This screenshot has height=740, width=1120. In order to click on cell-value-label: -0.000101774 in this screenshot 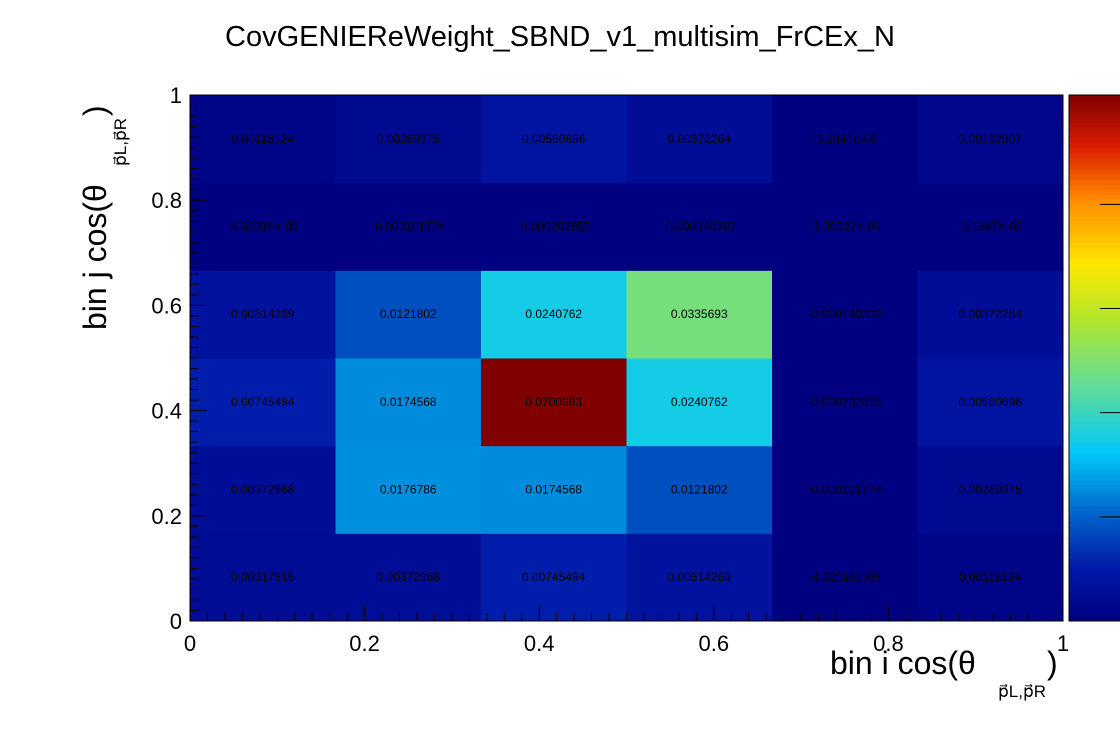, I will do `click(845, 490)`.